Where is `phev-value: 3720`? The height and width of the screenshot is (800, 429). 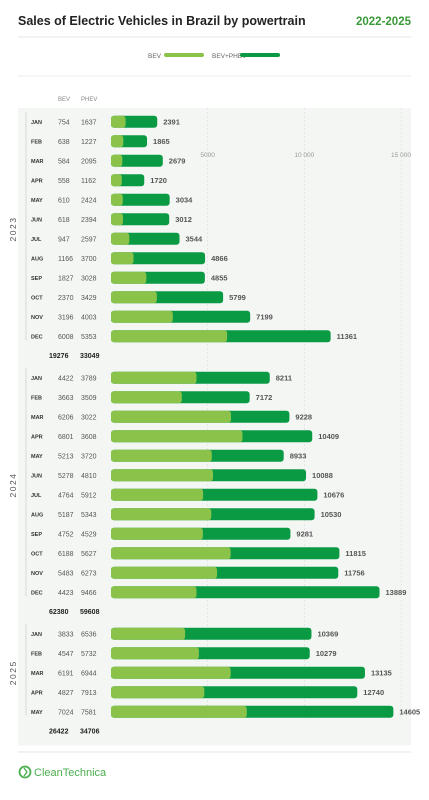
phev-value: 3720 is located at coordinates (89, 456).